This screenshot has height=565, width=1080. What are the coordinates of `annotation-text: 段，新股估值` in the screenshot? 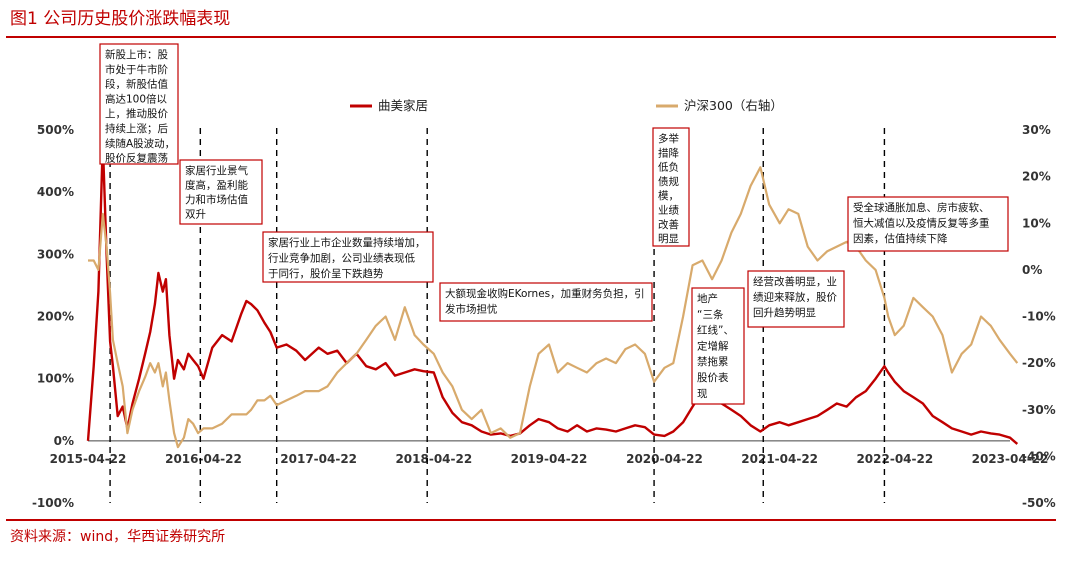 It's located at (136, 84).